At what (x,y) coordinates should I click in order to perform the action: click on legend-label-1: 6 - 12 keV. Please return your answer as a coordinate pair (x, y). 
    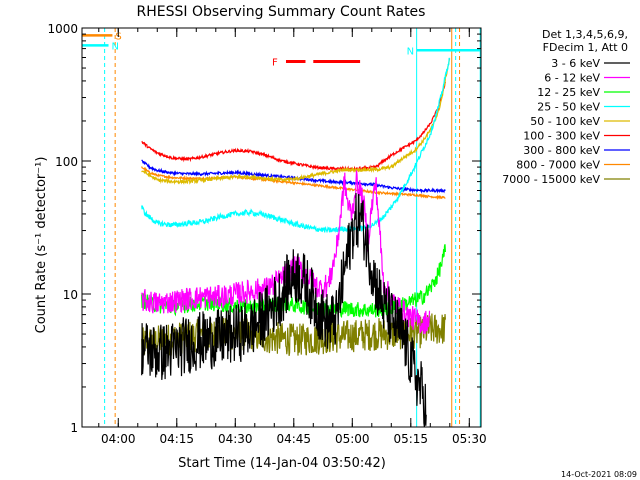
    Looking at the image, I should click on (572, 78).